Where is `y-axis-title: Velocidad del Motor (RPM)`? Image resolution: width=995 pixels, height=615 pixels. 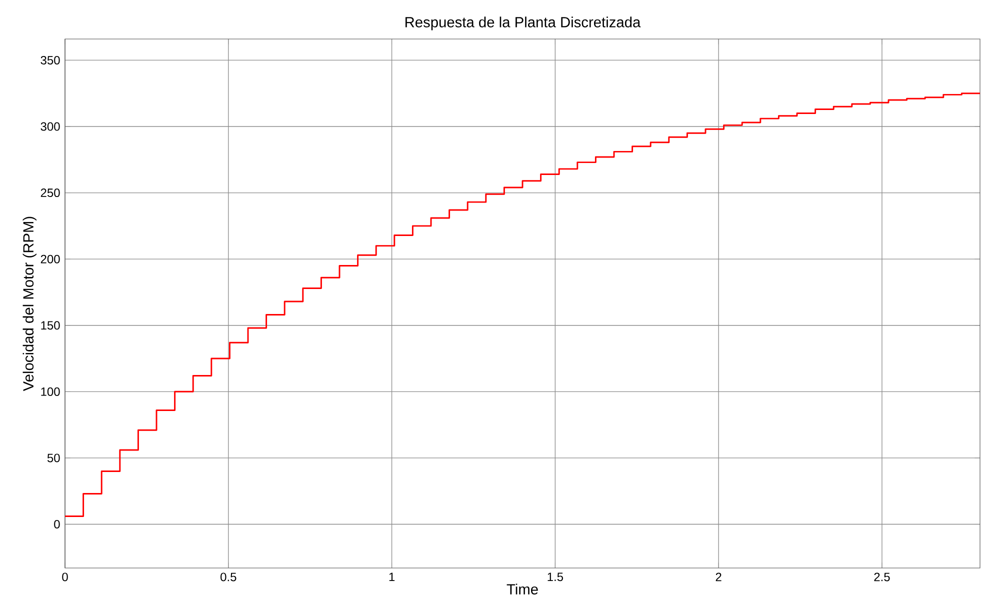
y-axis-title: Velocidad del Motor (RPM) is located at coordinates (29, 304).